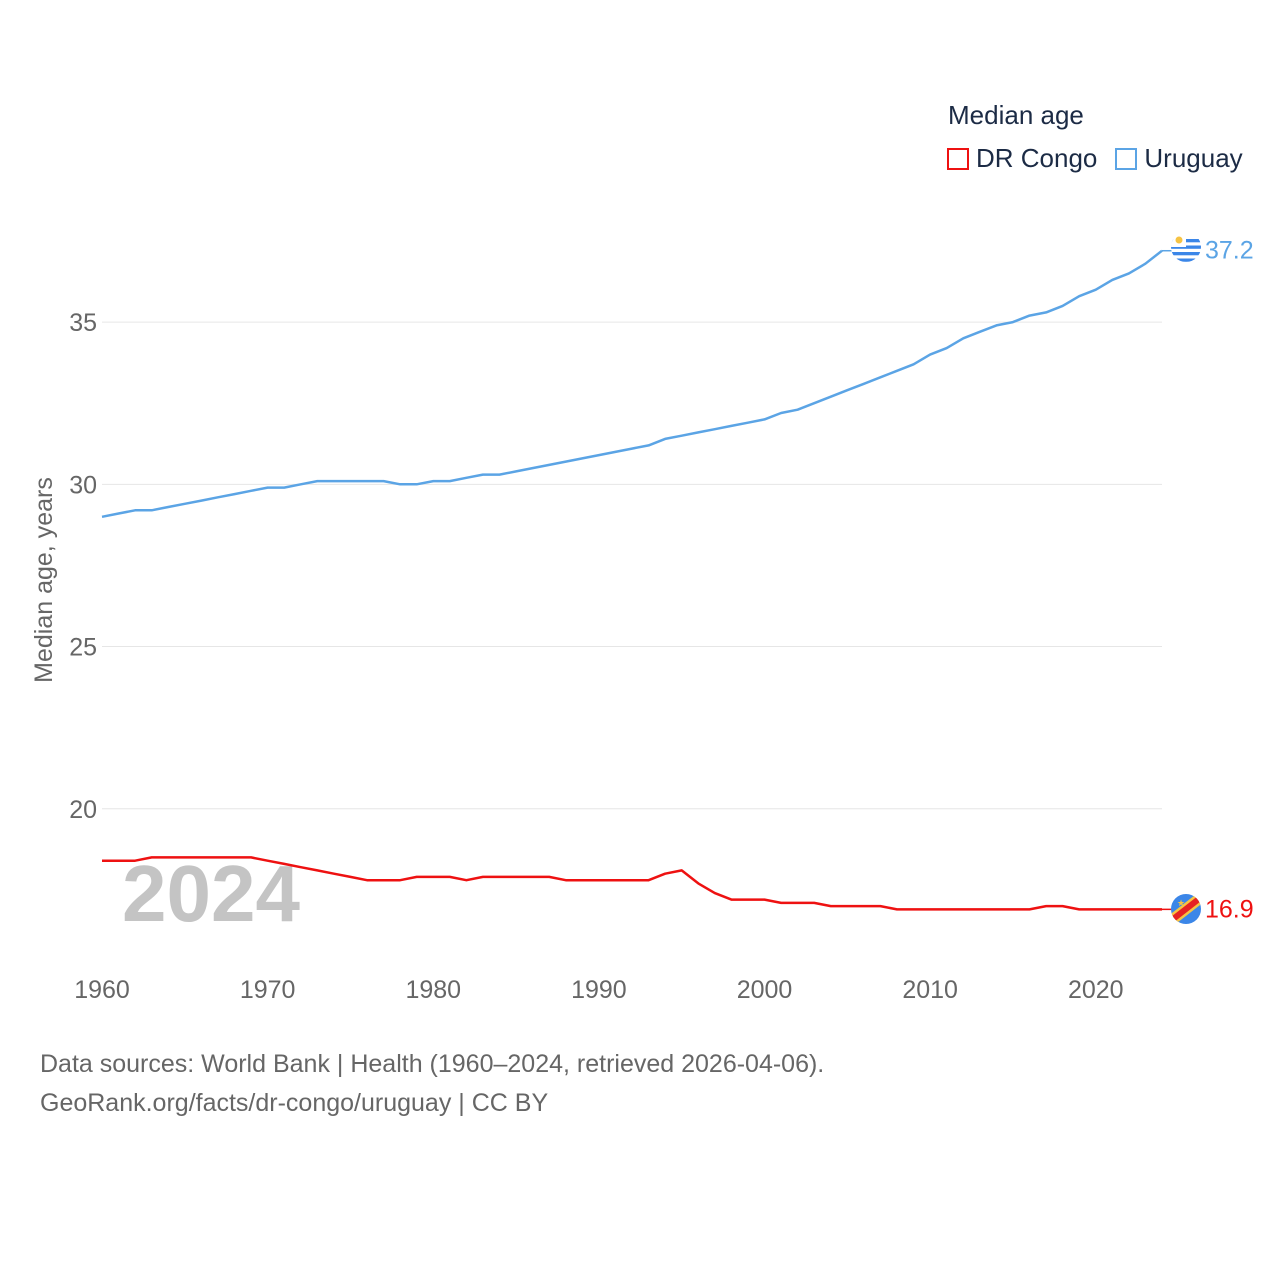 Image resolution: width=1280 pixels, height=1280 pixels. Describe the element at coordinates (1229, 909) in the screenshot. I see `end-label-dr-congo: 16.9` at that location.